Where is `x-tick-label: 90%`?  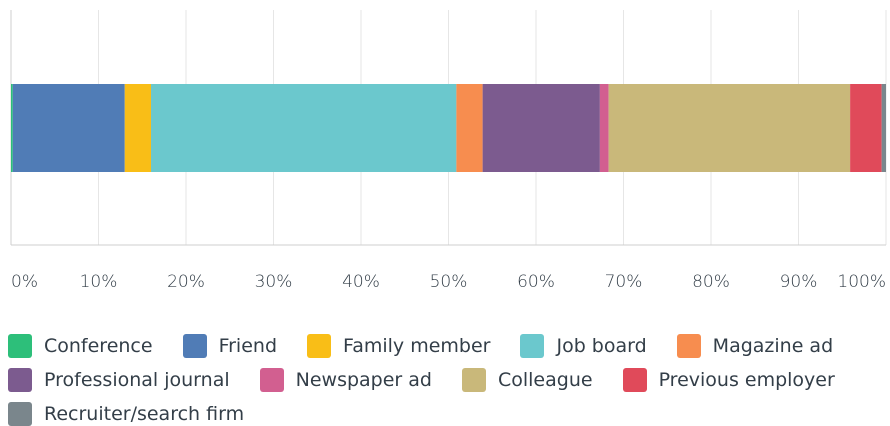 x-tick-label: 90% is located at coordinates (799, 282).